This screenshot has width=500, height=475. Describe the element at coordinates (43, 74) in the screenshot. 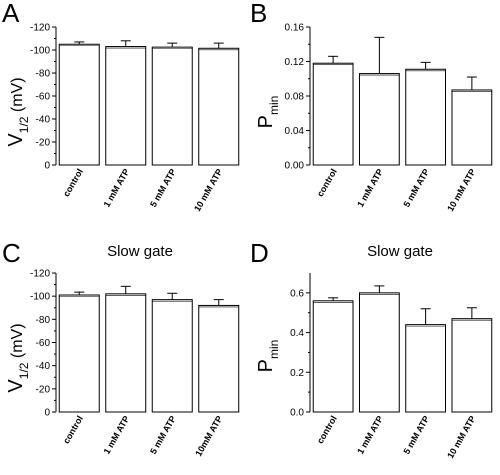

I see `panel-A-y-tick-label: -80` at that location.